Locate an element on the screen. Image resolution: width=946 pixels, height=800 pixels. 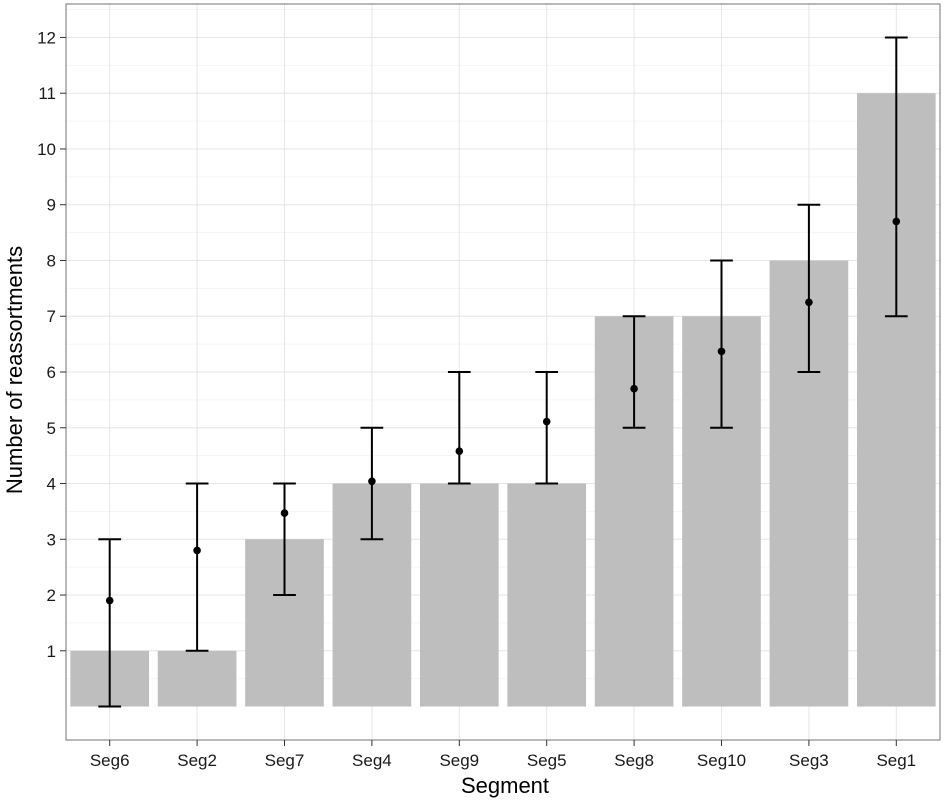
bar-seg2 is located at coordinates (197, 678).